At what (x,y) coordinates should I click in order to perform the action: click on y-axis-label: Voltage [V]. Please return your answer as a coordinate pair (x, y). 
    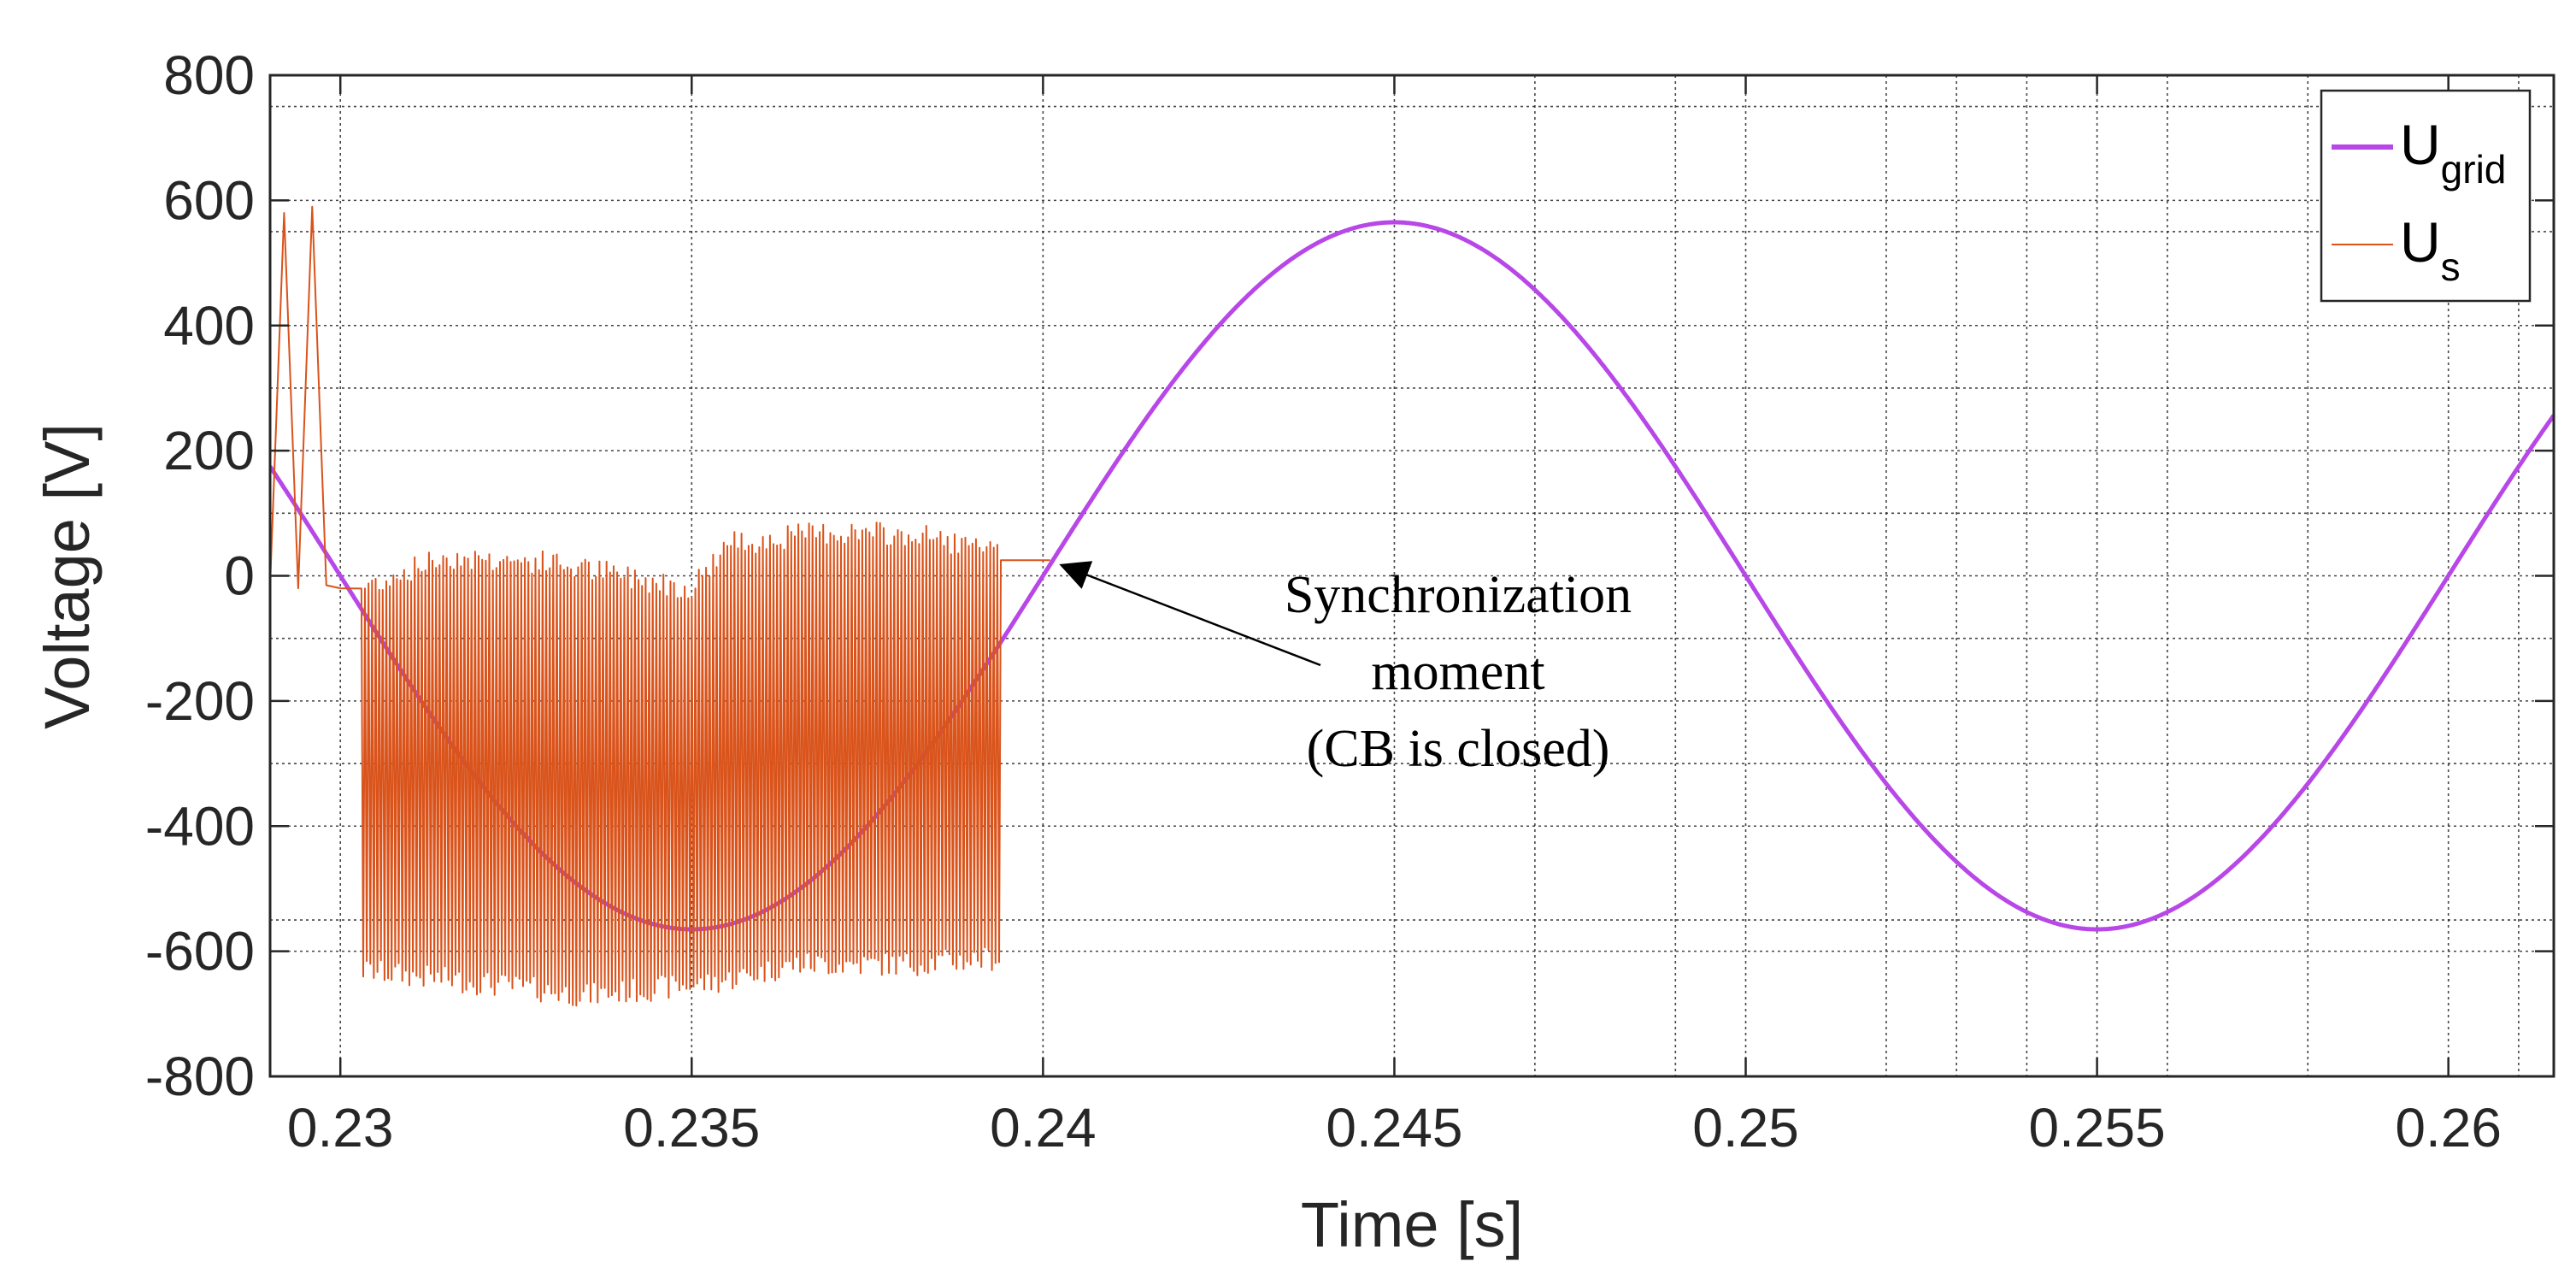
    Looking at the image, I should click on (67, 576).